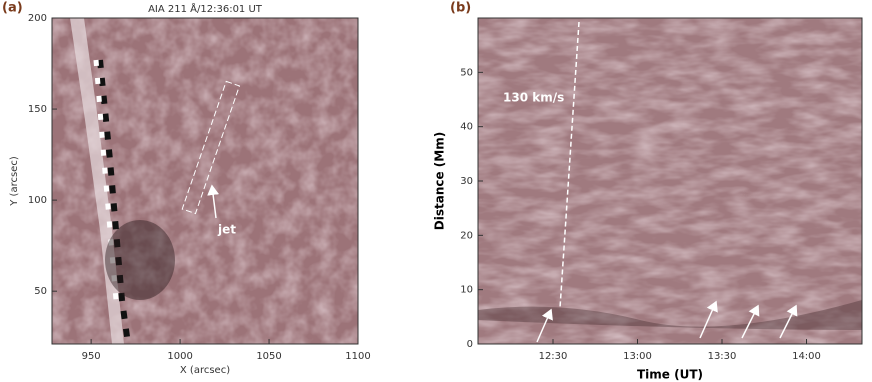 The height and width of the screenshot is (382, 872). Describe the element at coordinates (357, 356) in the screenshot. I see `x-tick-label: 1100` at that location.